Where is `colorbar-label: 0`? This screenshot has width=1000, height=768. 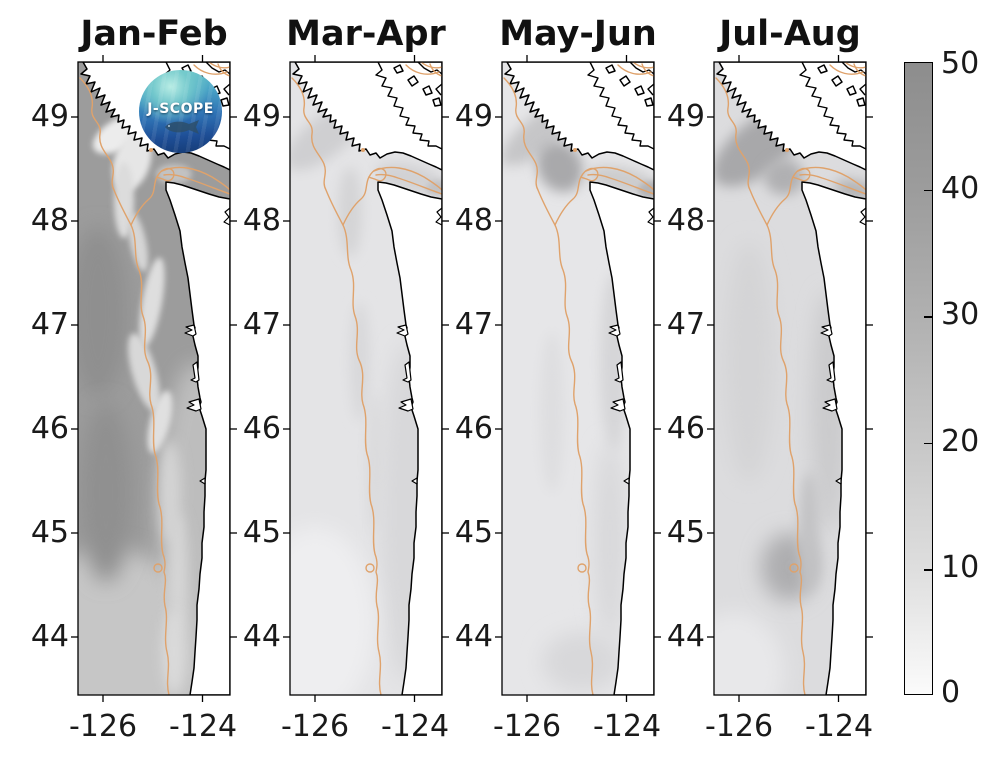 colorbar-label: 0 is located at coordinates (951, 692).